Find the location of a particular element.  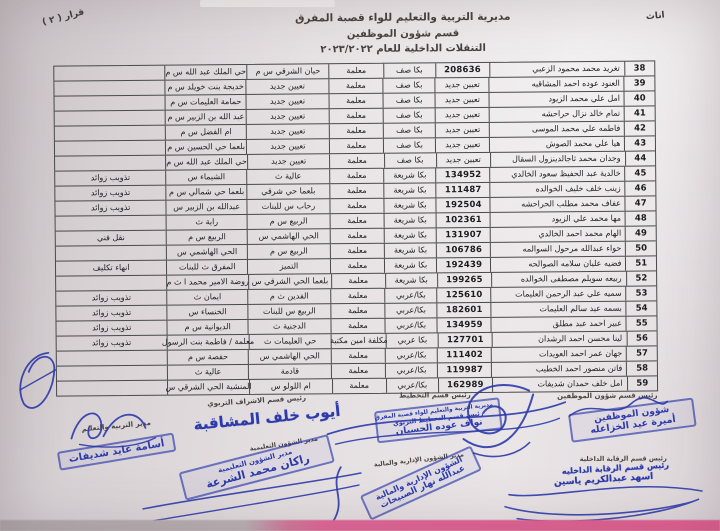

cell-ministry-number: 102361 is located at coordinates (463, 220).